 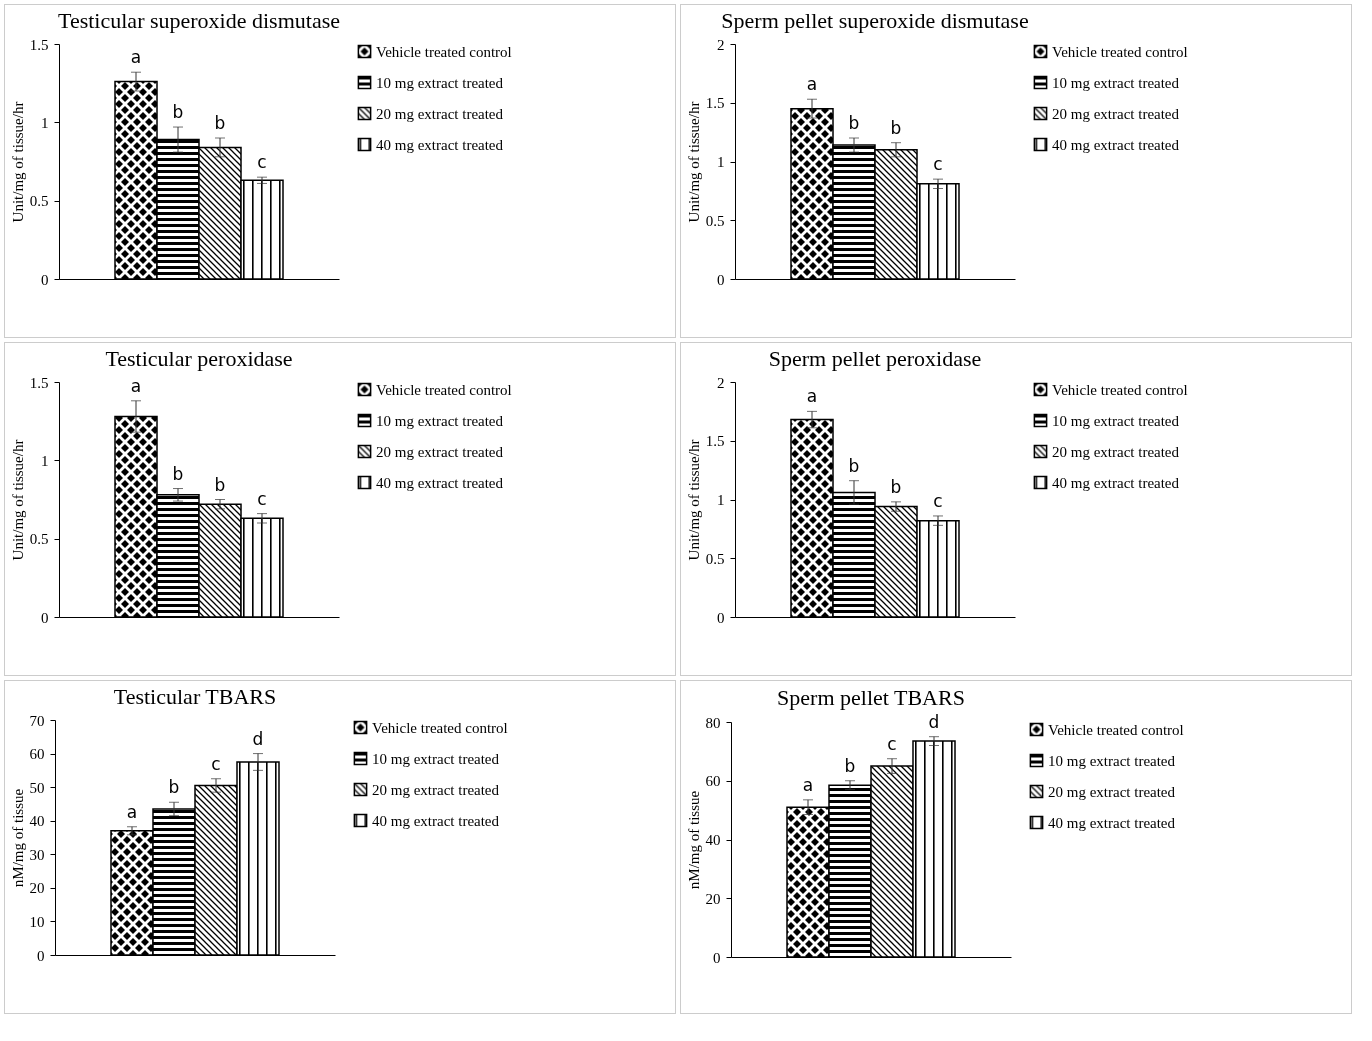 What do you see at coordinates (37, 854) in the screenshot?
I see `y-tick-label: 30` at bounding box center [37, 854].